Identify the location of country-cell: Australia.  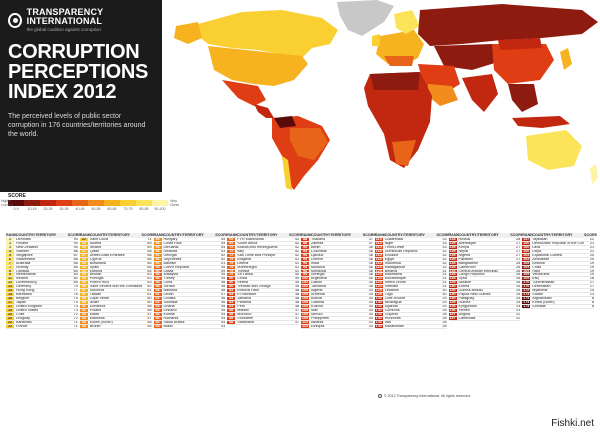
(23, 263).